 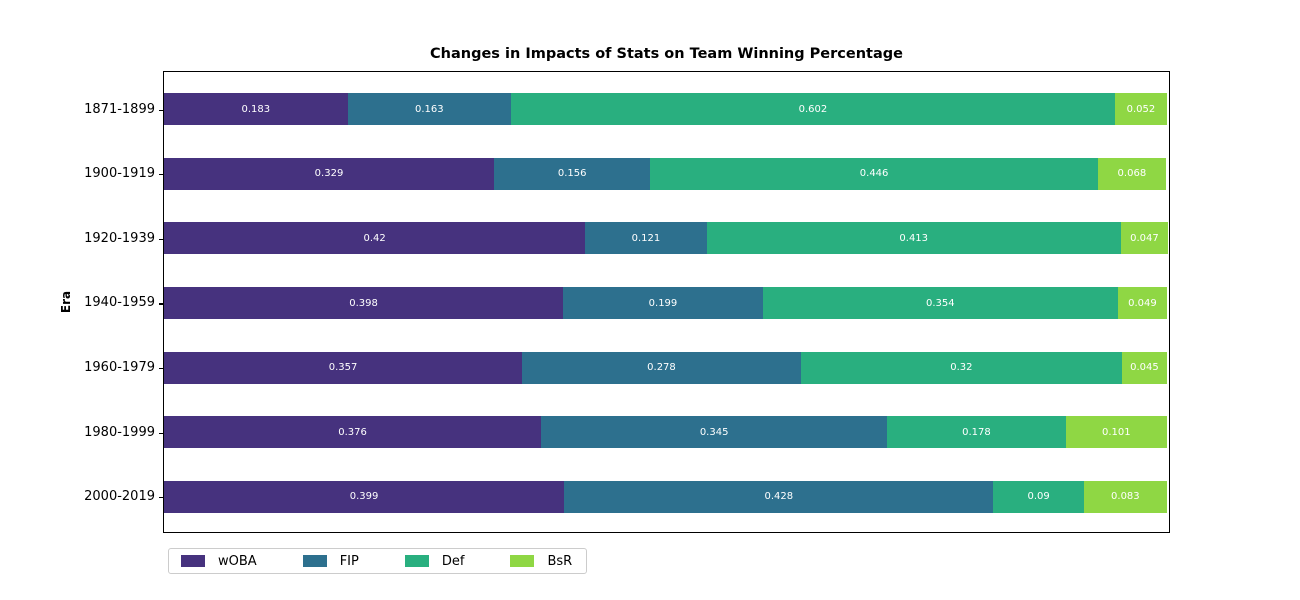 I want to click on bar-segment-def: 0.32, so click(x=961, y=367).